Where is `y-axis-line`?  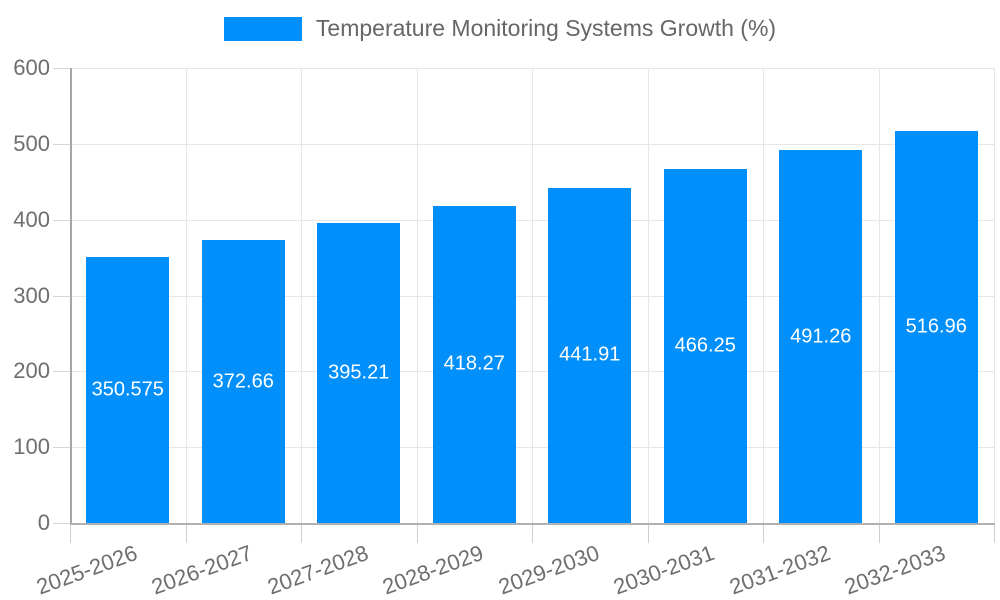 y-axis-line is located at coordinates (71, 295).